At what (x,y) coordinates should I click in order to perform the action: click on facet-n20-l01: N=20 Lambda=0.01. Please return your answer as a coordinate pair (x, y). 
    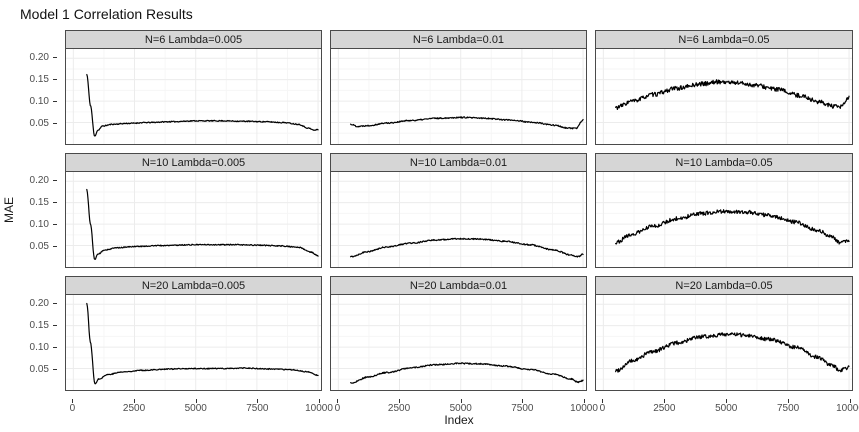
    Looking at the image, I should click on (458, 333).